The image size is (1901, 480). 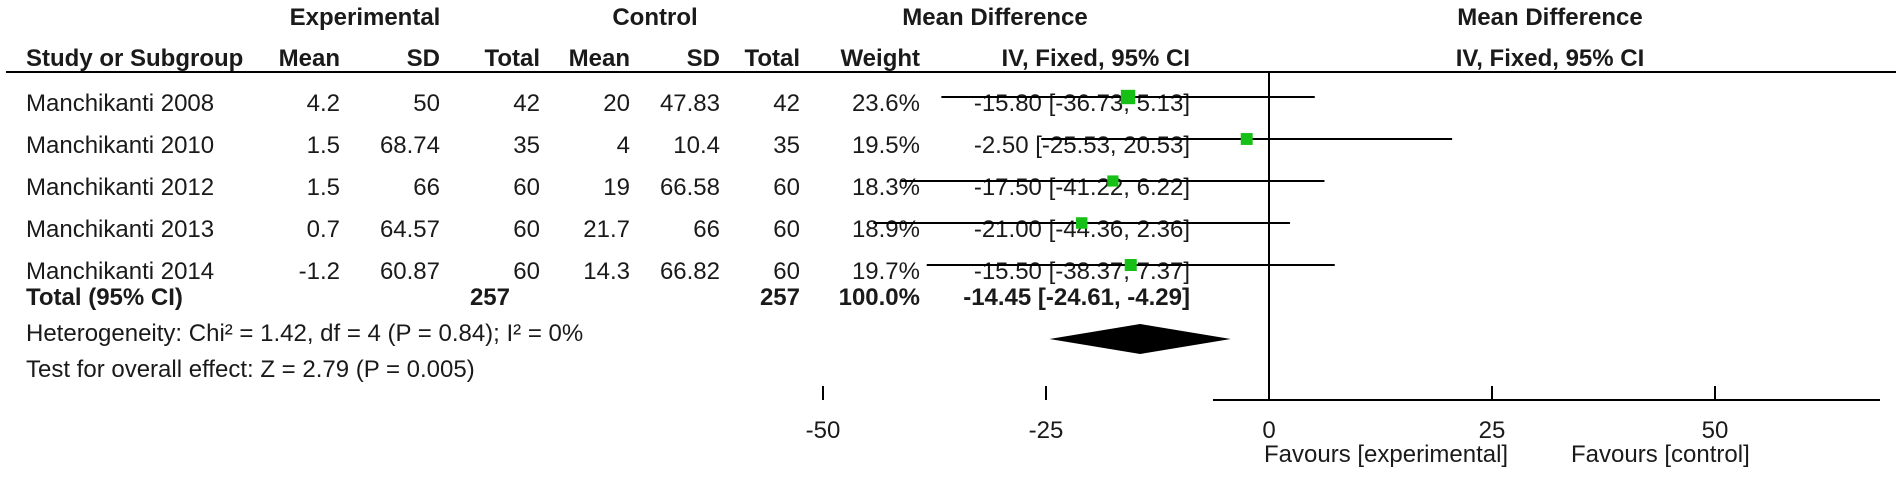 I want to click on exp-sd-column-header: SD, so click(x=423, y=58).